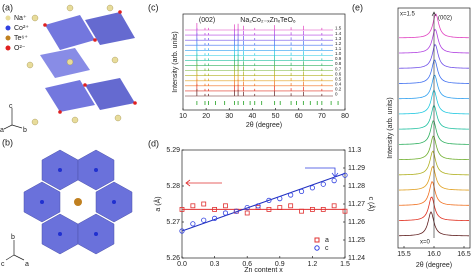  I want to click on y-tick-label: 5.26, so click(173, 258).